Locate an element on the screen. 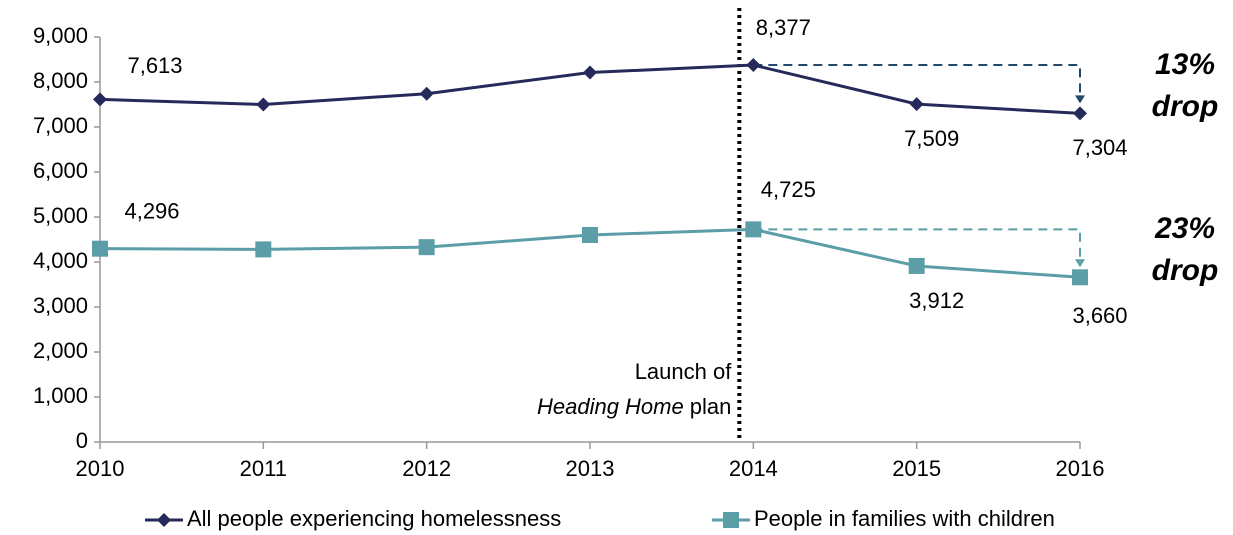 Image resolution: width=1233 pixels, height=535 pixels. x-tick-label: 2012 is located at coordinates (426, 468).